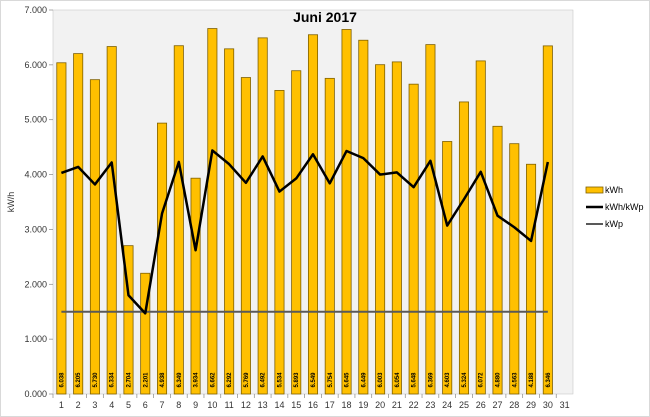 The image size is (650, 417). What do you see at coordinates (163, 380) in the screenshot?
I see `data-label-kwh: 4.938` at bounding box center [163, 380].